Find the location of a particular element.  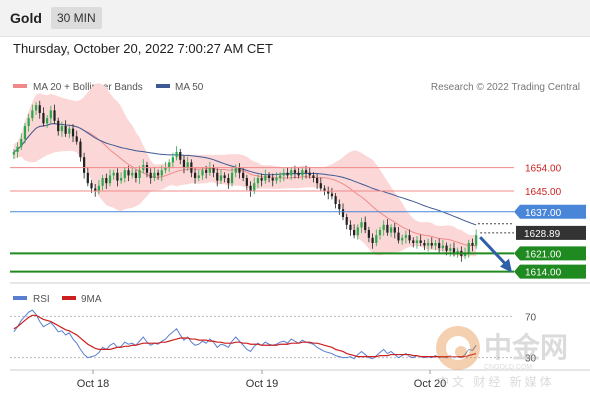

legend-swatch-ma20 is located at coordinates (20, 86).